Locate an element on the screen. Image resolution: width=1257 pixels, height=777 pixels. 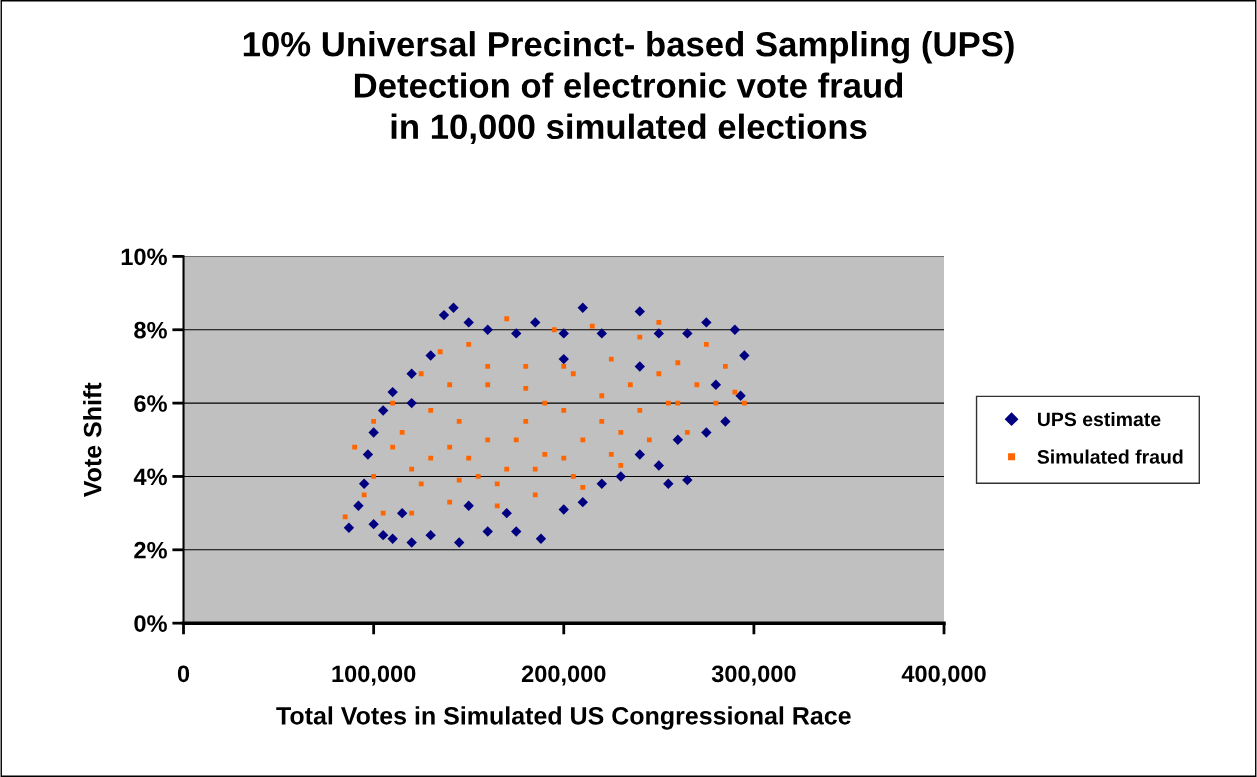
x-tick-label: 400,000 is located at coordinates (943, 675).